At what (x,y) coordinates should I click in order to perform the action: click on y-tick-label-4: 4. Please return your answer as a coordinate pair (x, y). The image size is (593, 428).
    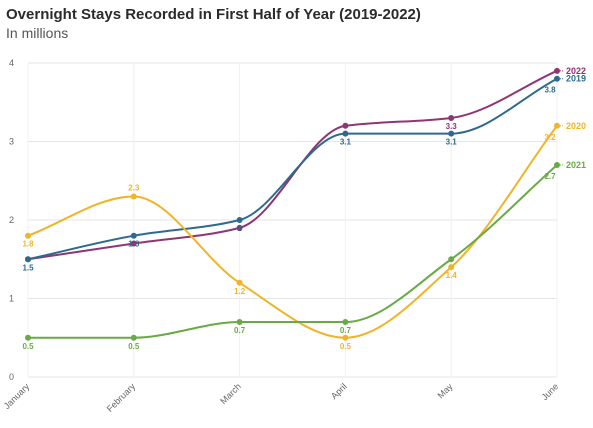
    Looking at the image, I should click on (11, 63).